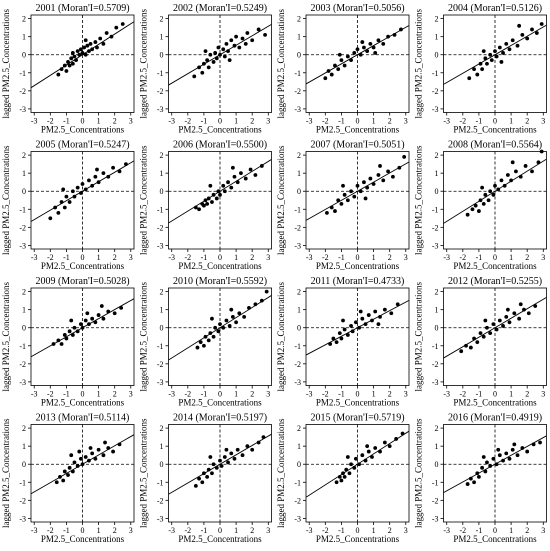 The image size is (550, 551). I want to click on y-tick-label: -3, so click(22, 109).